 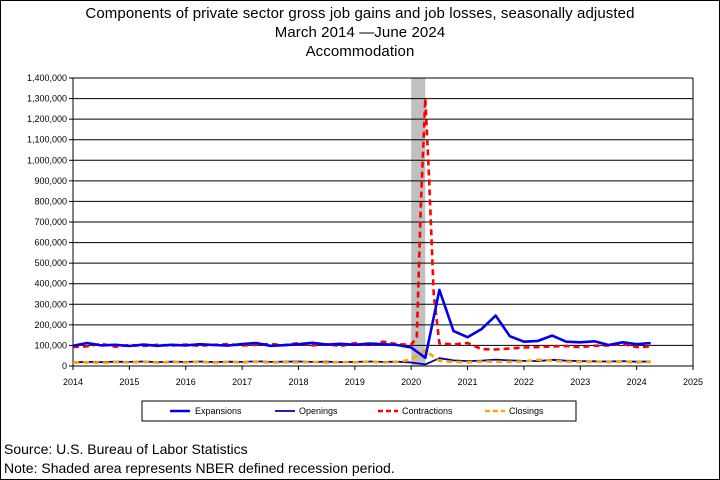 I want to click on x-tick-label: 2019, so click(x=355, y=382).